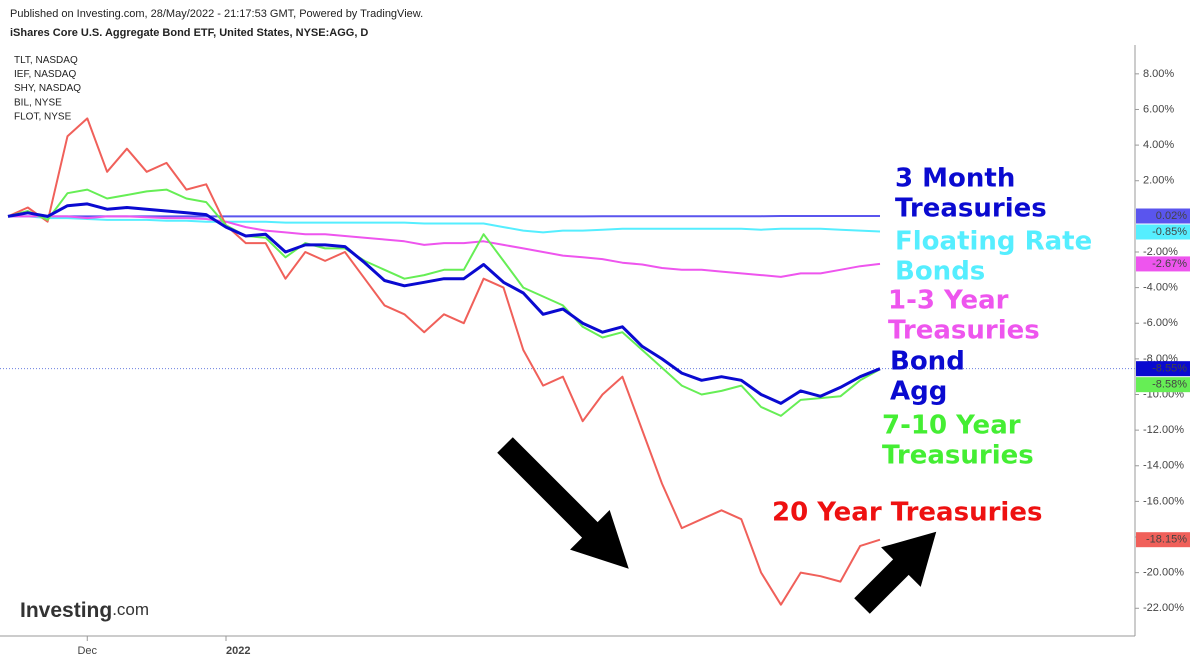 The width and height of the screenshot is (1200, 660). What do you see at coordinates (1163, 608) in the screenshot?
I see `y-tick-label: -22.00%` at bounding box center [1163, 608].